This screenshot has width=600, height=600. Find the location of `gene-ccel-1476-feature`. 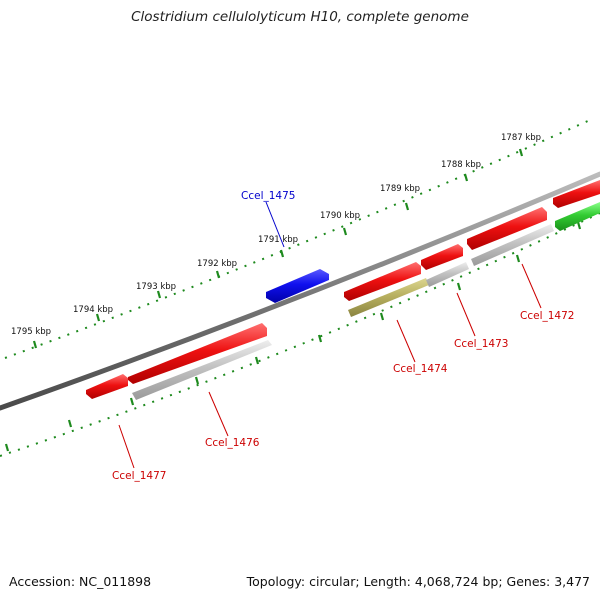

gene-ccel-1476-feature is located at coordinates (197, 353).